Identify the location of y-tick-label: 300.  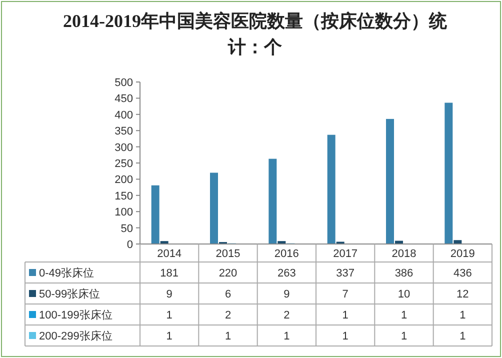
(123, 148).